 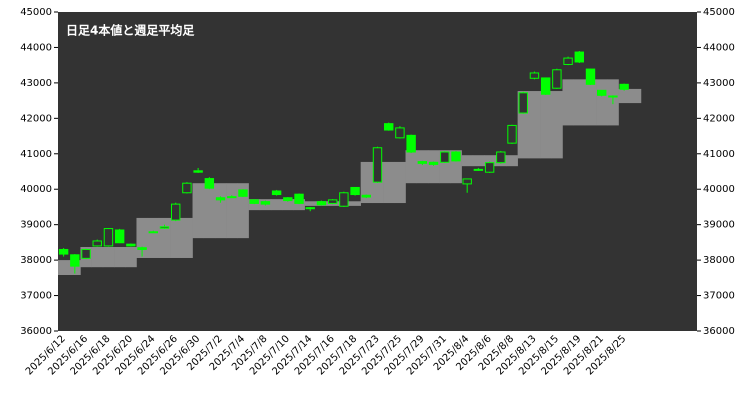 What do you see at coordinates (36, 189) in the screenshot?
I see `y-tick-label: 40000` at bounding box center [36, 189].